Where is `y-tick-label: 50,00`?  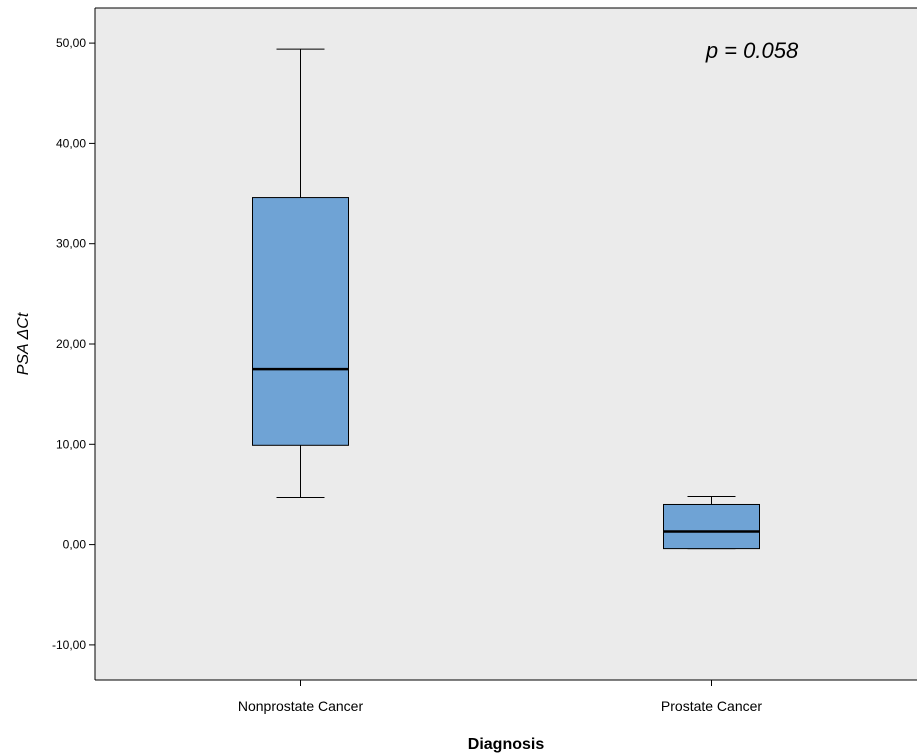 y-tick-label: 50,00 is located at coordinates (71, 43).